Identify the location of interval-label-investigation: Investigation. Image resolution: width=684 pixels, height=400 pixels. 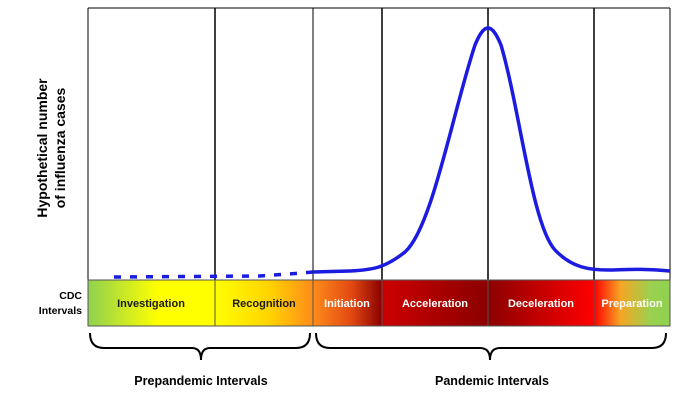
(151, 304).